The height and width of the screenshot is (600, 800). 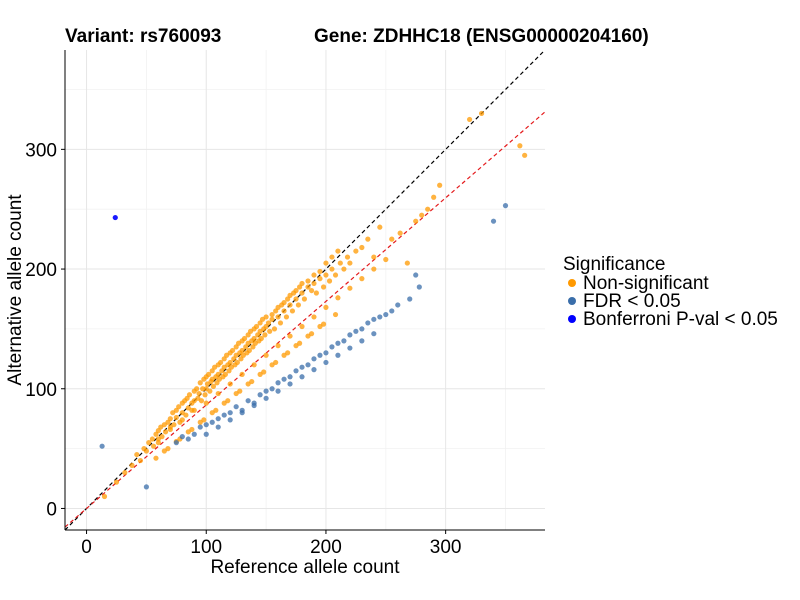 What do you see at coordinates (15, 290) in the screenshot?
I see `y-axis-title: Alternative allele count` at bounding box center [15, 290].